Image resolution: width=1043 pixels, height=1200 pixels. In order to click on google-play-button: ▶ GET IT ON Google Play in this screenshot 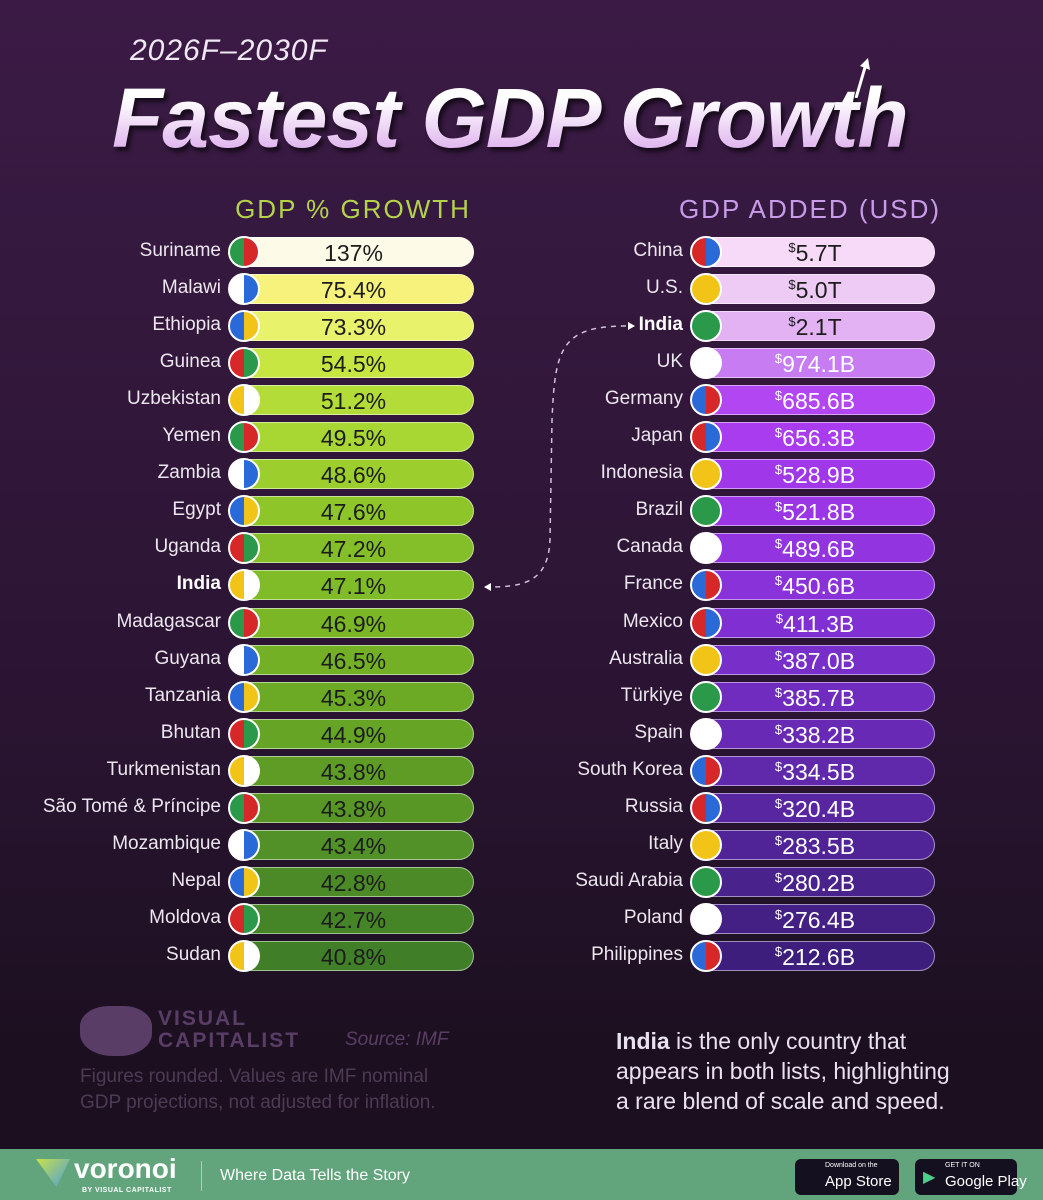, I will do `click(971, 1177)`.